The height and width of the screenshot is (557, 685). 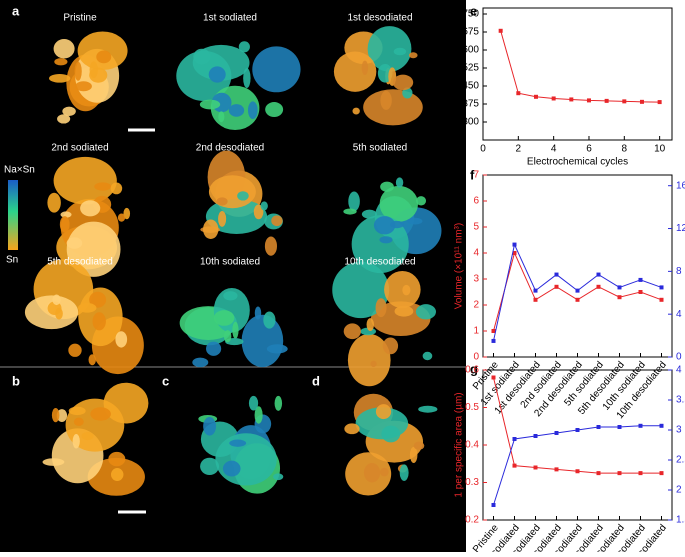 I want to click on y-tick-label: 2, so click(x=476, y=305).